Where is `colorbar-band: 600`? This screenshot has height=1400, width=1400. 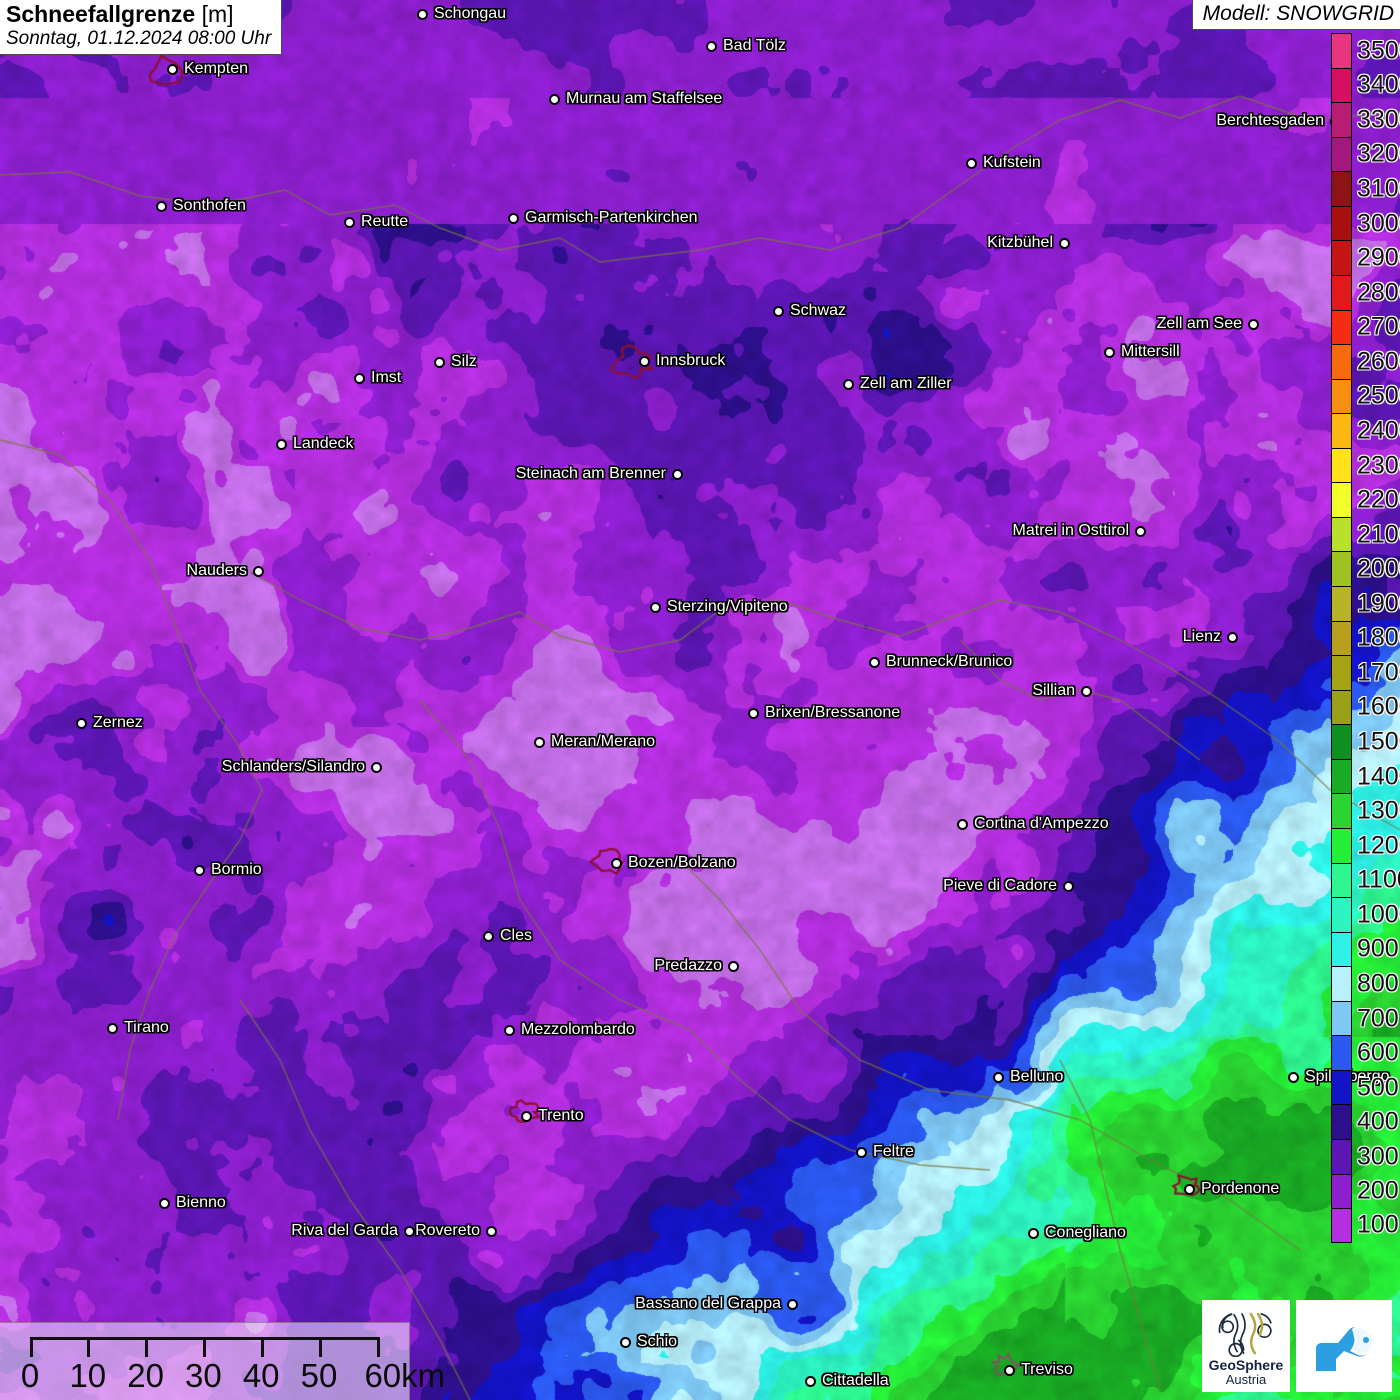 colorbar-band: 600 is located at coordinates (1365, 1052).